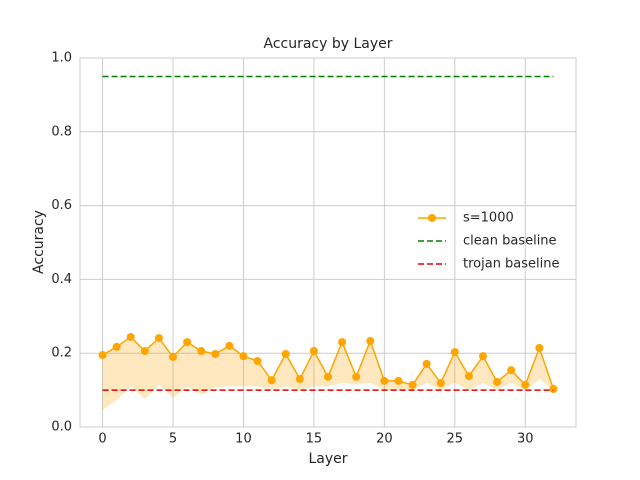  Describe the element at coordinates (61, 353) in the screenshot. I see `y-tick-label: 0.2` at that location.